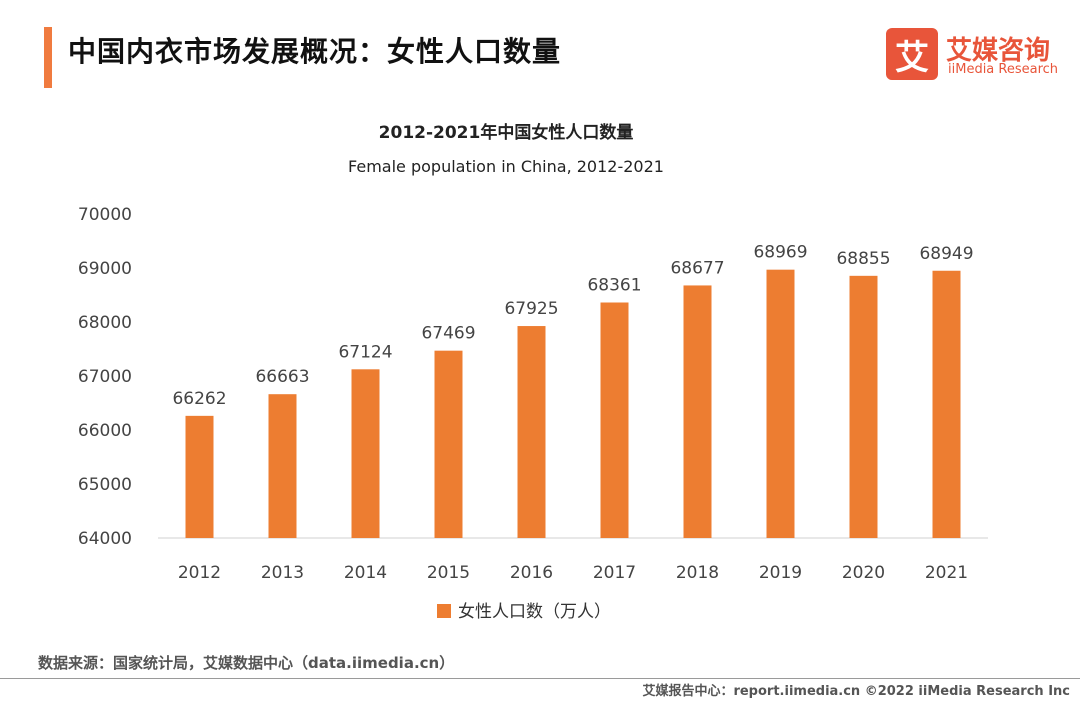  What do you see at coordinates (506, 166) in the screenshot?
I see `chart-subtitle: Female population in China, 2012-2021` at bounding box center [506, 166].